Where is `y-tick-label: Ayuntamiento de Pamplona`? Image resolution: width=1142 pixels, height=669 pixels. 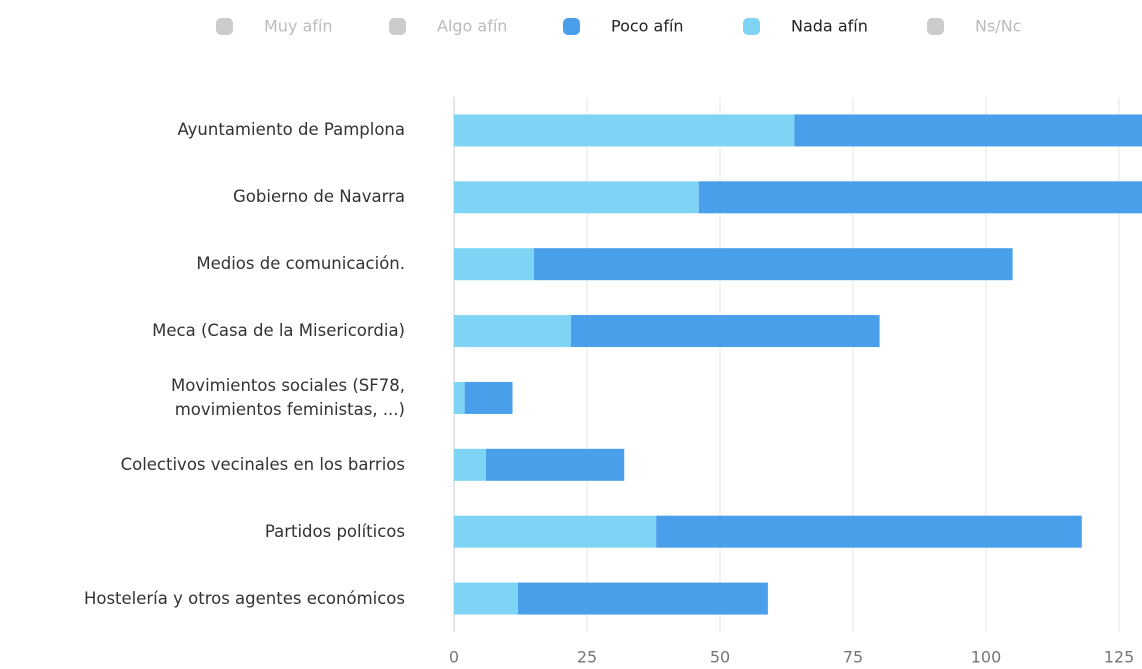 y-tick-label: Ayuntamiento de Pamplona is located at coordinates (291, 130).